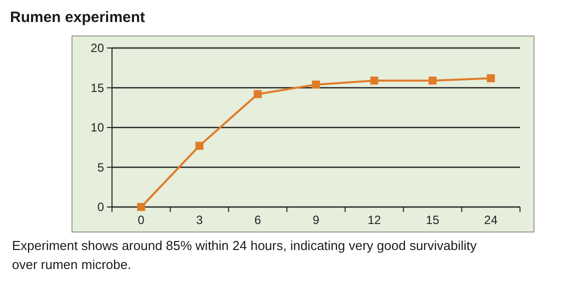 Image resolution: width=583 pixels, height=281 pixels. What do you see at coordinates (245, 255) in the screenshot?
I see `text: Experiment shows around 85% within 24 hours, indicating very good survivability over rumen microbe.` at bounding box center [245, 255].